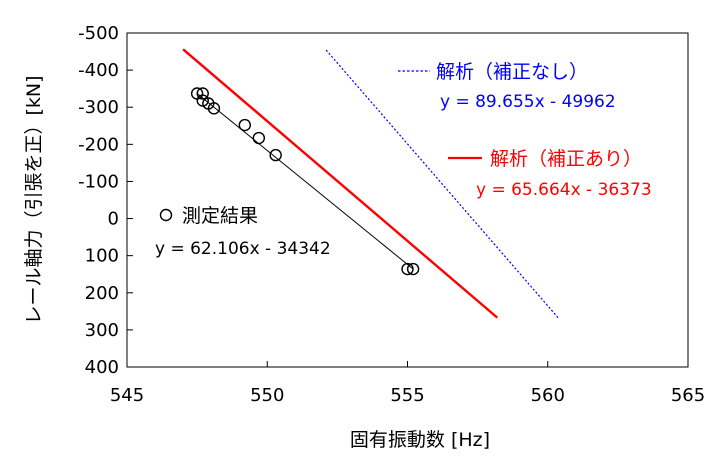 The width and height of the screenshot is (727, 471). I want to click on y-tick-label: 100, so click(102, 256).